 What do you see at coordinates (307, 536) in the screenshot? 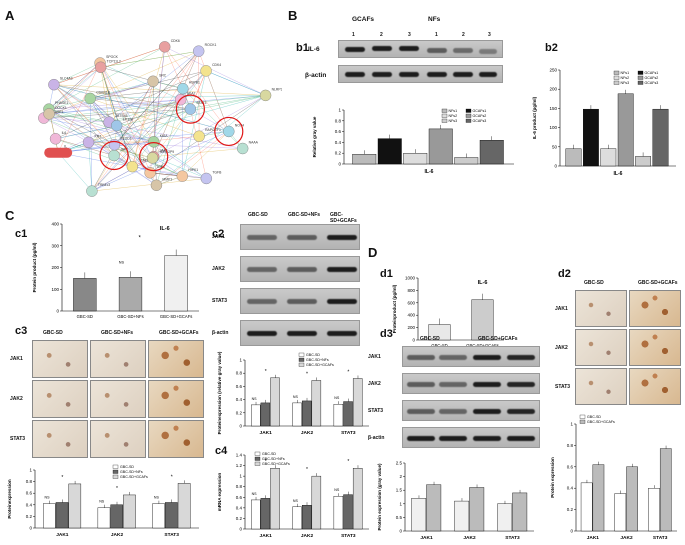
I see `x-tick-label: JAK2` at bounding box center [307, 536].